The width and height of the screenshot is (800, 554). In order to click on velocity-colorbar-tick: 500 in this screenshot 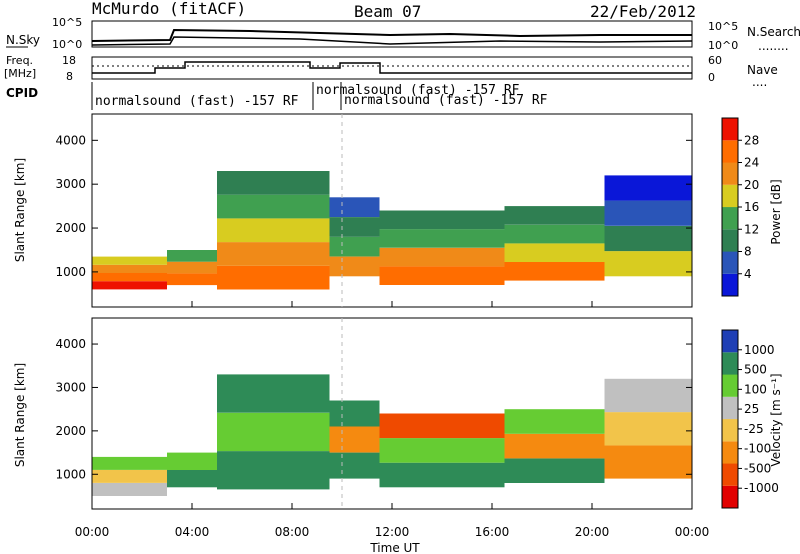, I will do `click(755, 370)`.